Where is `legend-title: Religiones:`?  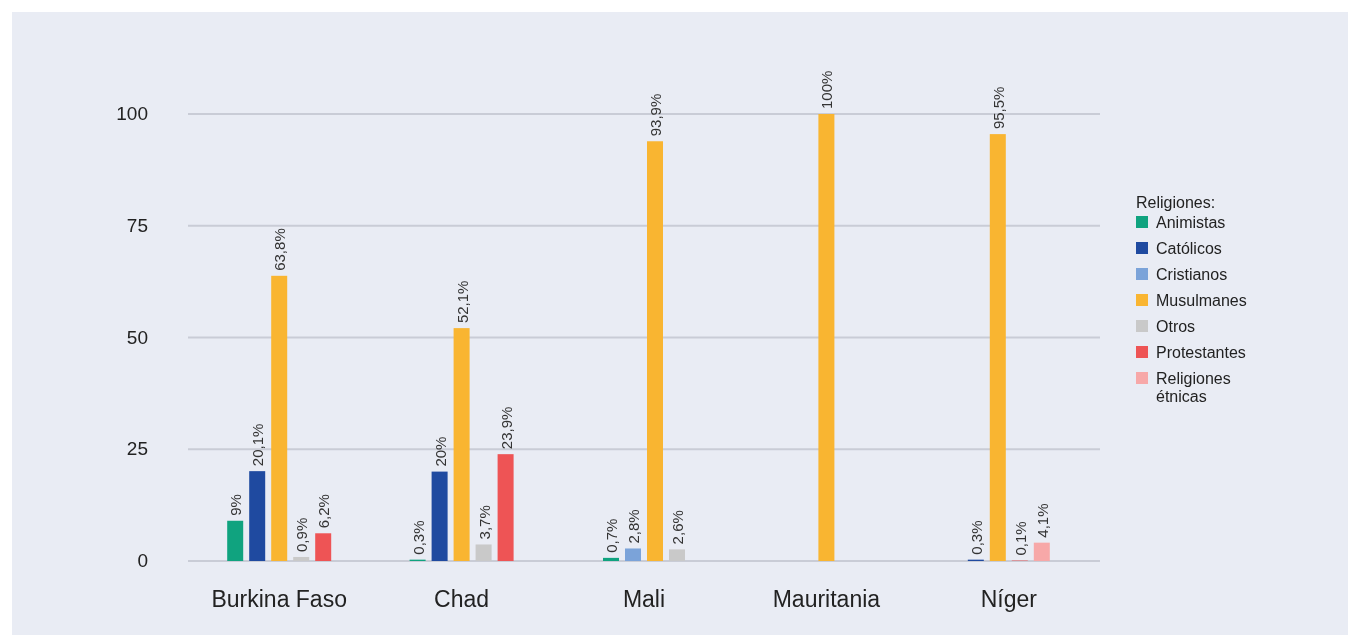 legend-title: Religiones: is located at coordinates (1176, 202).